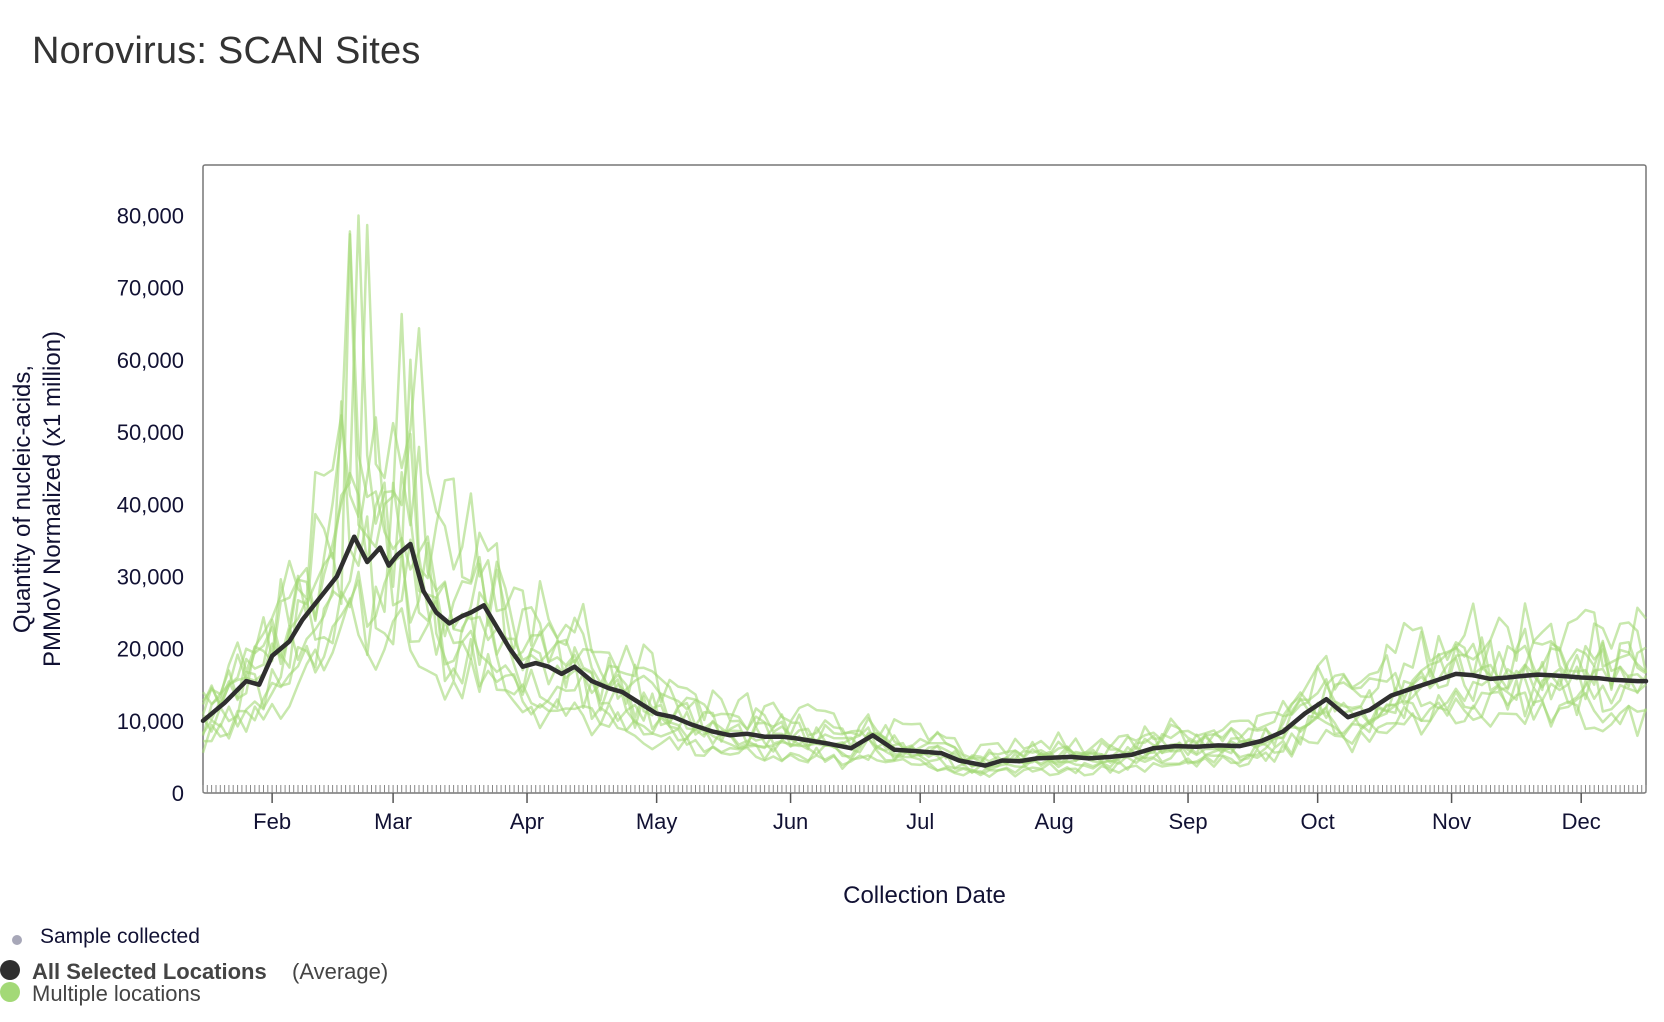  Describe the element at coordinates (10, 992) in the screenshot. I see `locations-dot-icon` at that location.